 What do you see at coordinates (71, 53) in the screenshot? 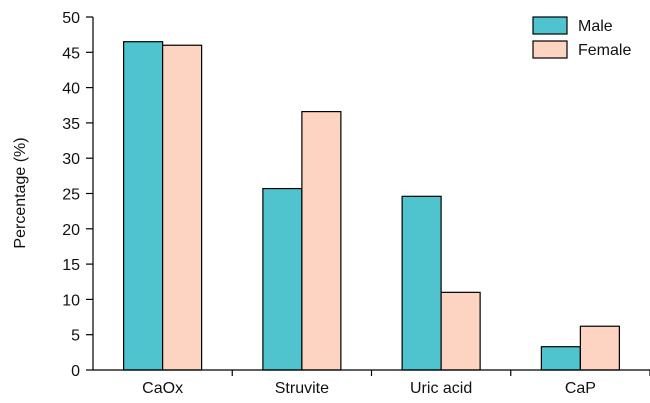
I see `y-tick-label: 45` at bounding box center [71, 53].